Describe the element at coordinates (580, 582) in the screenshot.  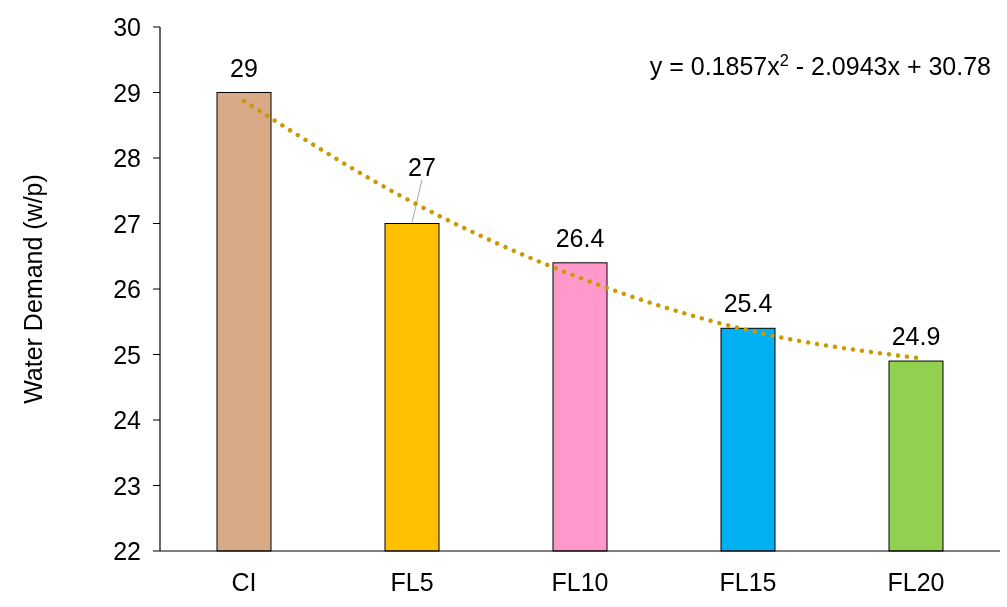
I see `x-tick-label: FL10` at that location.